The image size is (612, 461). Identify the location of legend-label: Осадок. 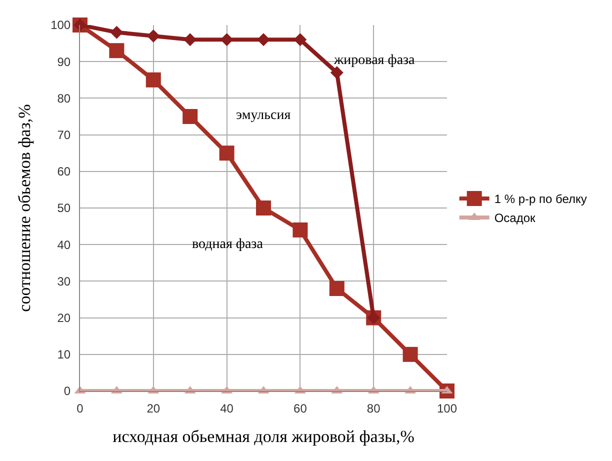
(515, 218).